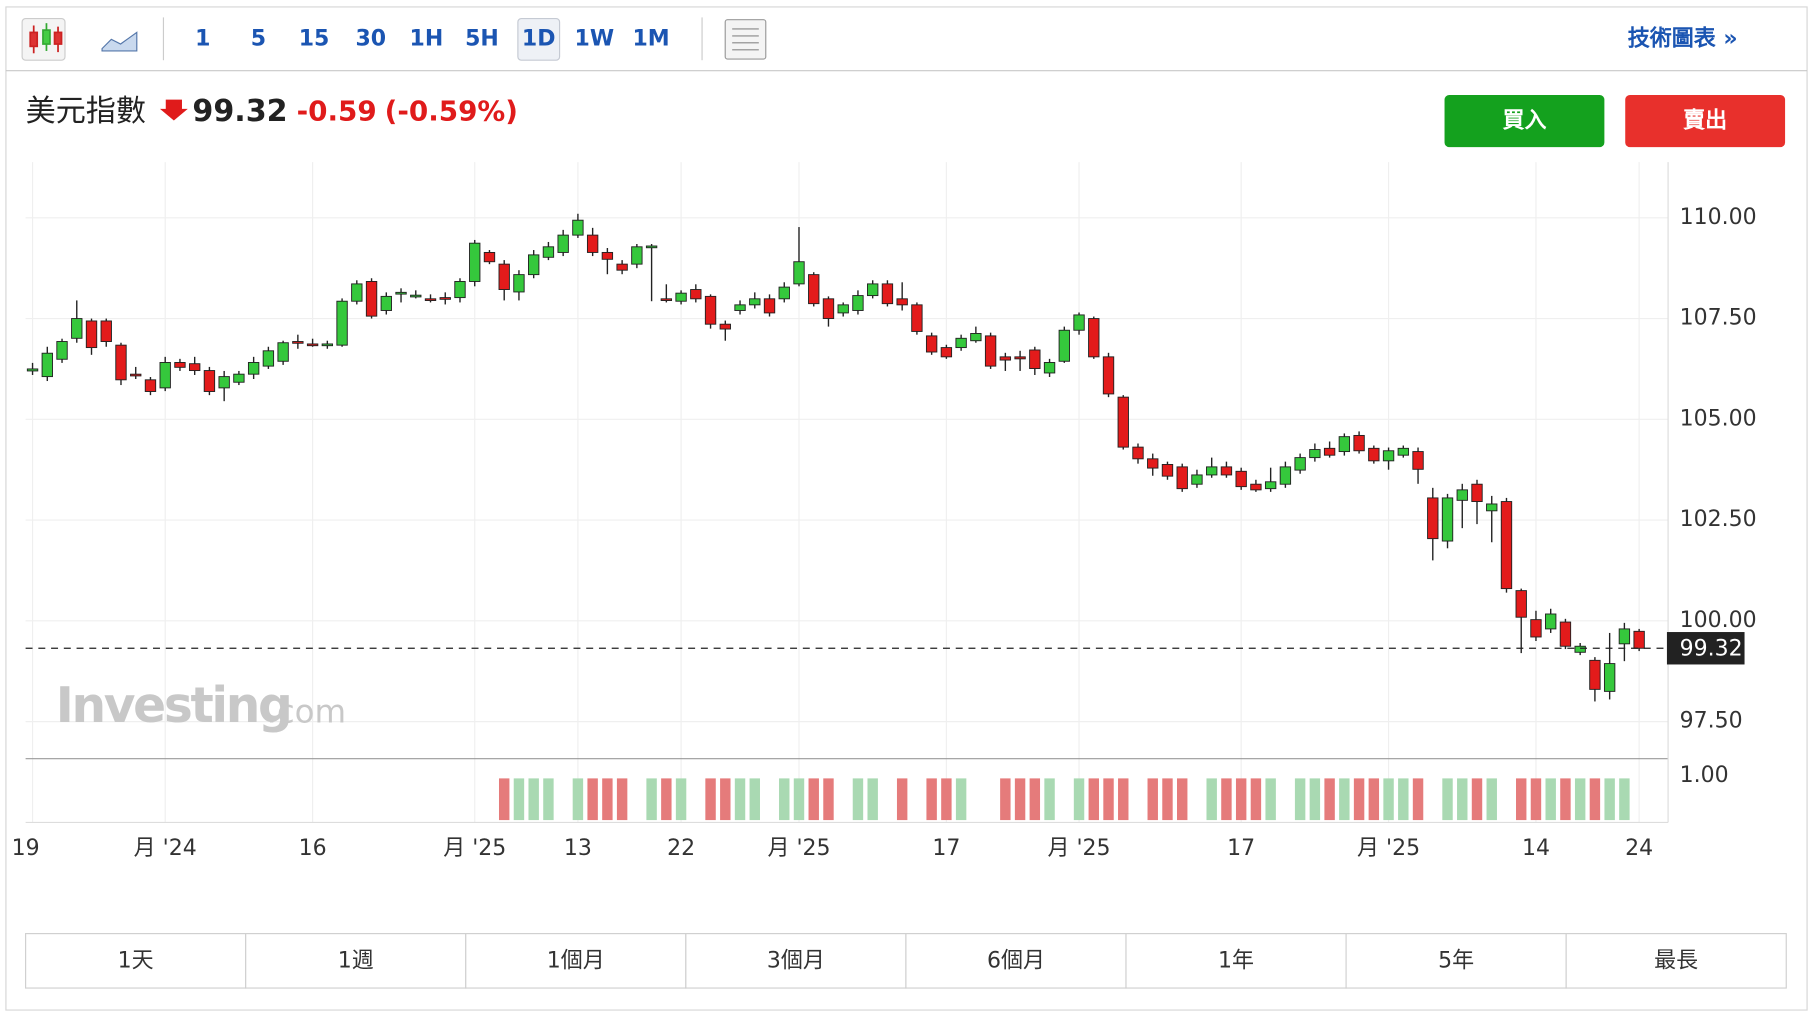 This screenshot has width=1813, height=1017. I want to click on last-price-tag-label: 99.32, so click(1711, 648).